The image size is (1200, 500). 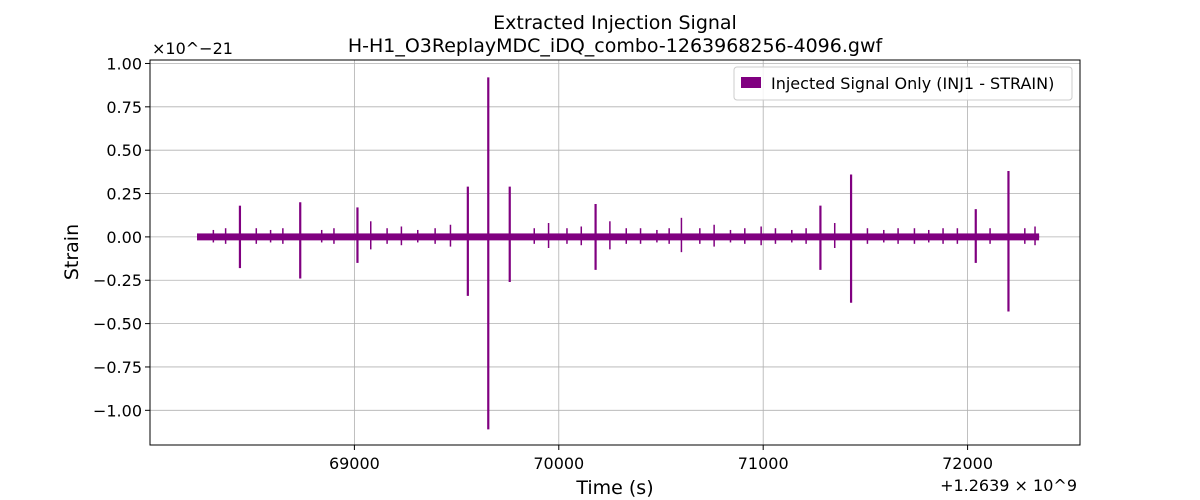 I want to click on x-tick-label: 71000, so click(x=763, y=463).